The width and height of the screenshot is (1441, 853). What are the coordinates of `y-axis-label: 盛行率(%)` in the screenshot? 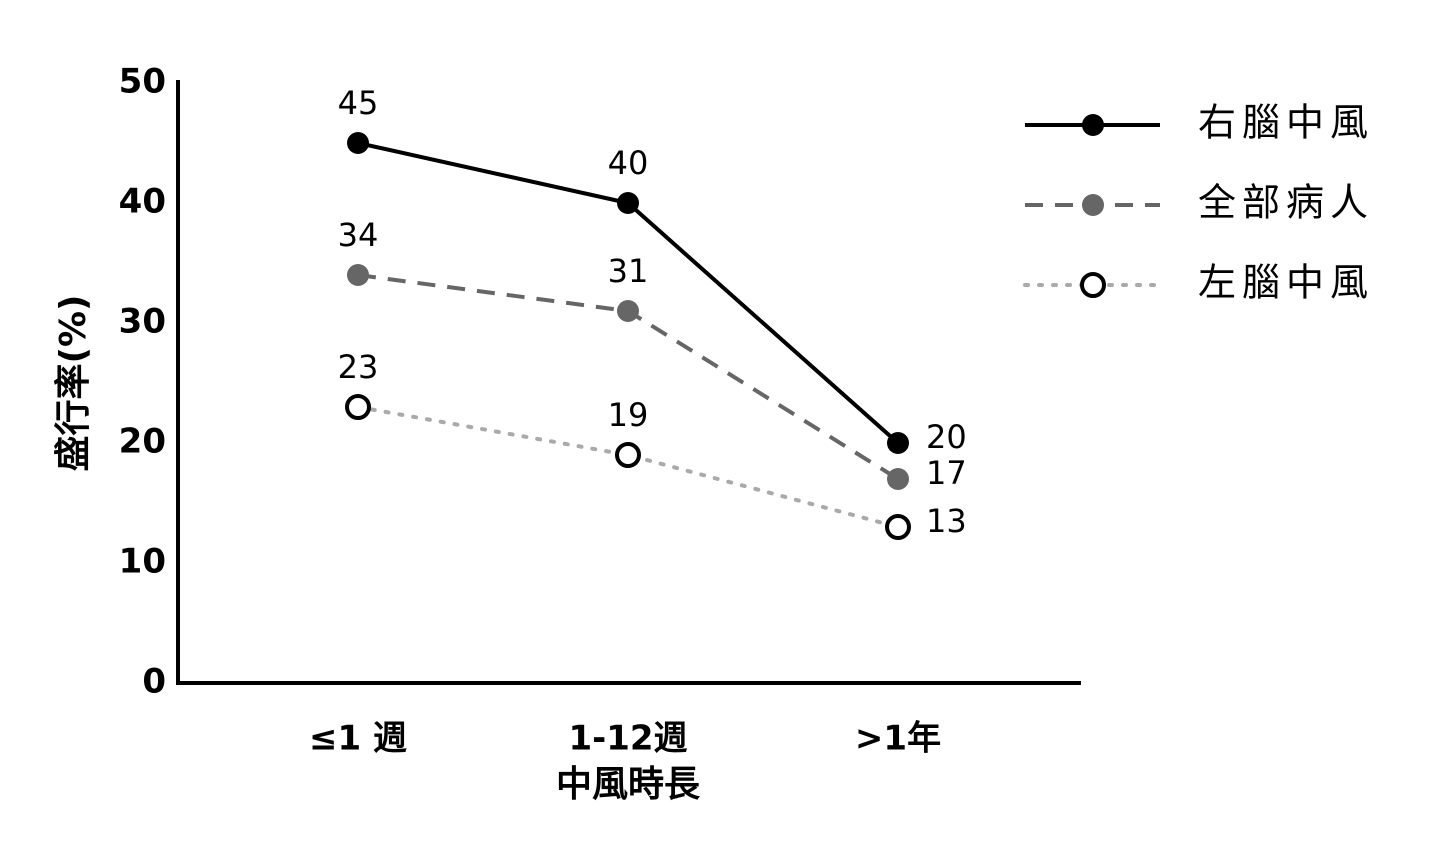 It's located at (73, 383).